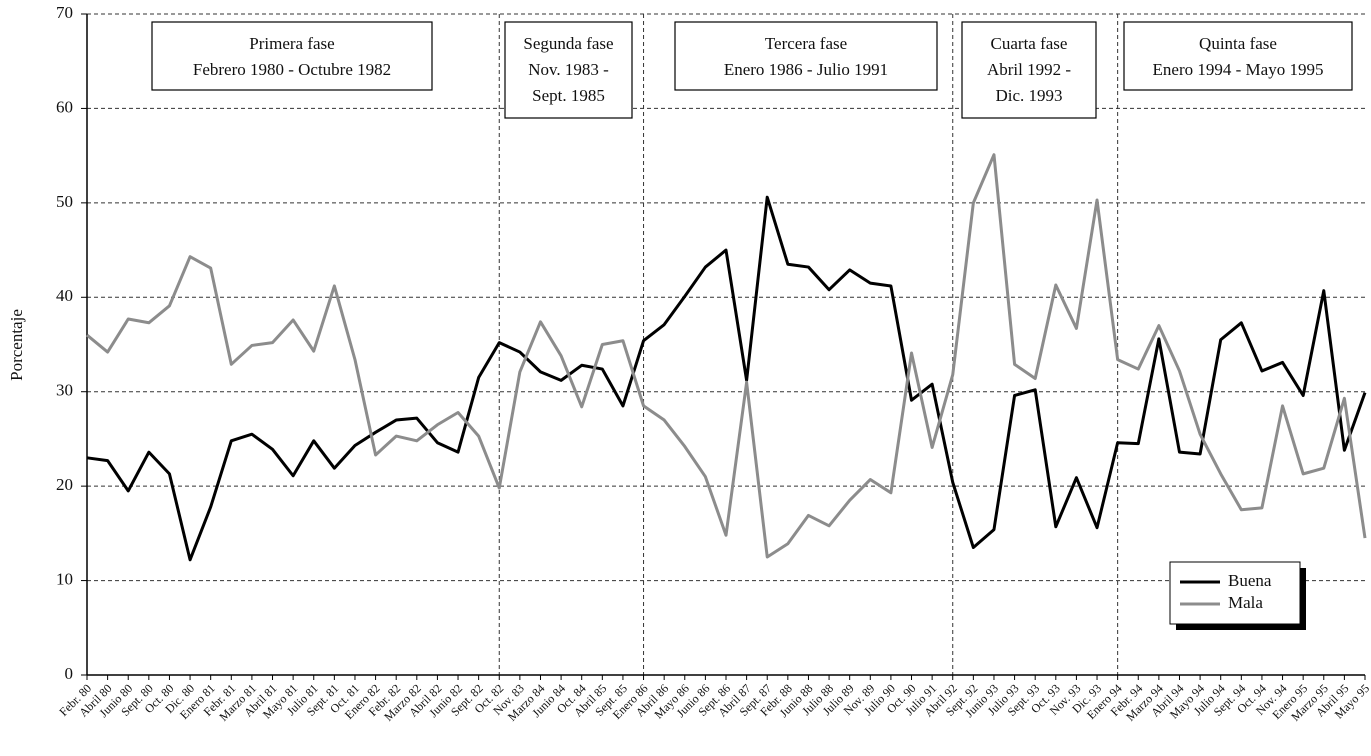 The height and width of the screenshot is (756, 1371). I want to click on legend, so click(1235, 593).